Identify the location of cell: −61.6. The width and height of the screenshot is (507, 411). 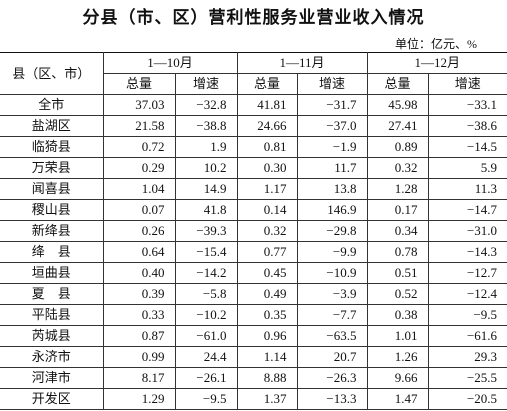
(467, 336).